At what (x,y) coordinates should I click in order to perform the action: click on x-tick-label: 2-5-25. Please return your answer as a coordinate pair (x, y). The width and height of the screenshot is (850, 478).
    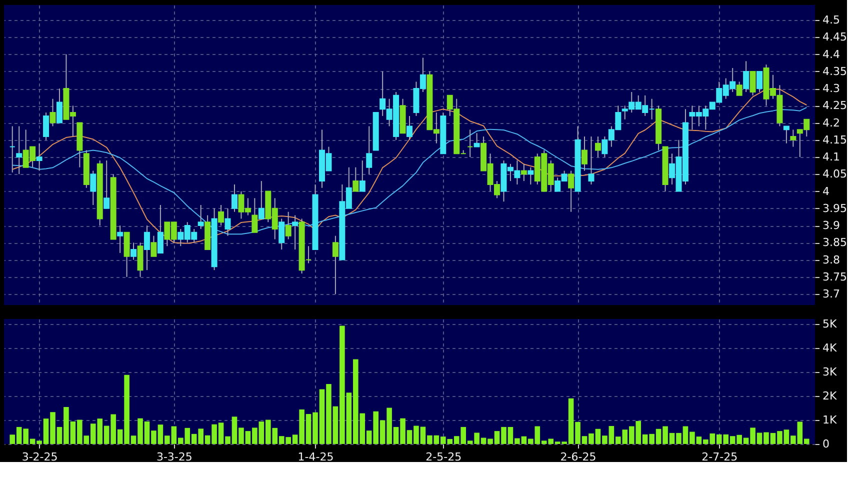
    Looking at the image, I should click on (444, 457).